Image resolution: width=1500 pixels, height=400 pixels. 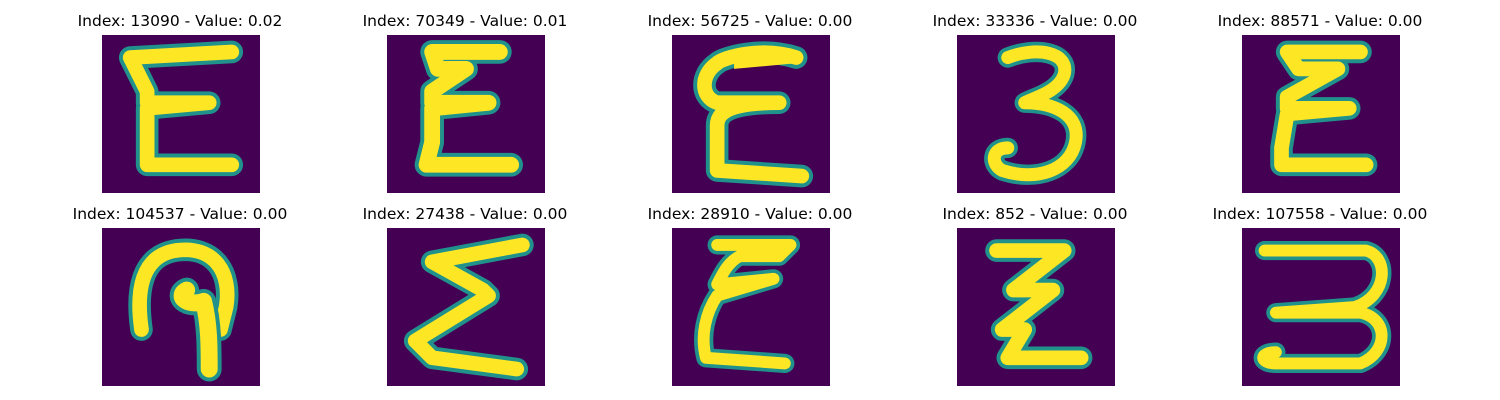 I want to click on sample-panel-9: Index: 852 - Value: 0.00, so click(x=1035, y=298).